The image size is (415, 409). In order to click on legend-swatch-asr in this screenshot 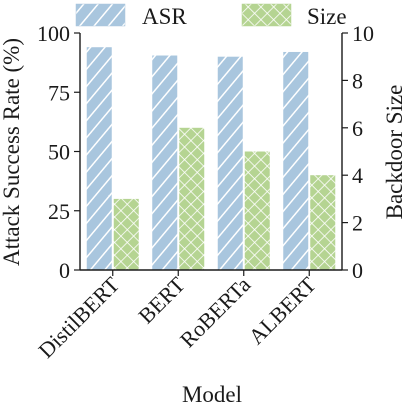, I will do `click(100, 15)`.